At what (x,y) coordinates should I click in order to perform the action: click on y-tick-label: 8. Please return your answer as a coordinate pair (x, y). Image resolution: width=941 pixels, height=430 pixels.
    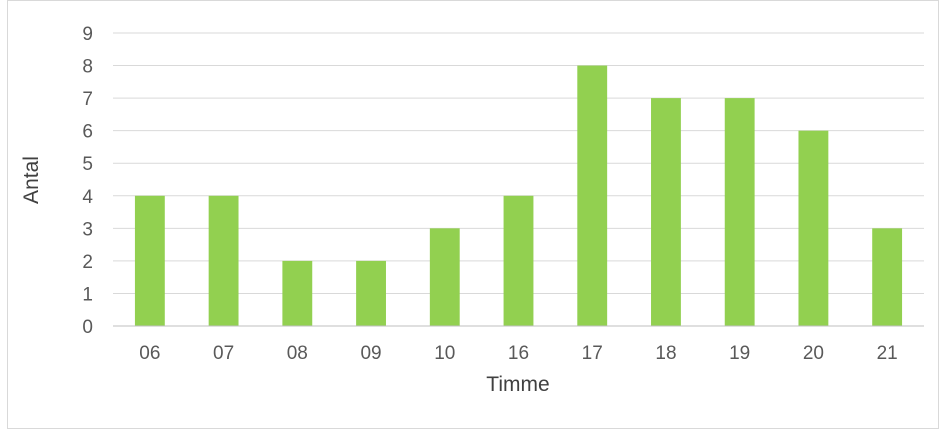
    Looking at the image, I should click on (87, 67).